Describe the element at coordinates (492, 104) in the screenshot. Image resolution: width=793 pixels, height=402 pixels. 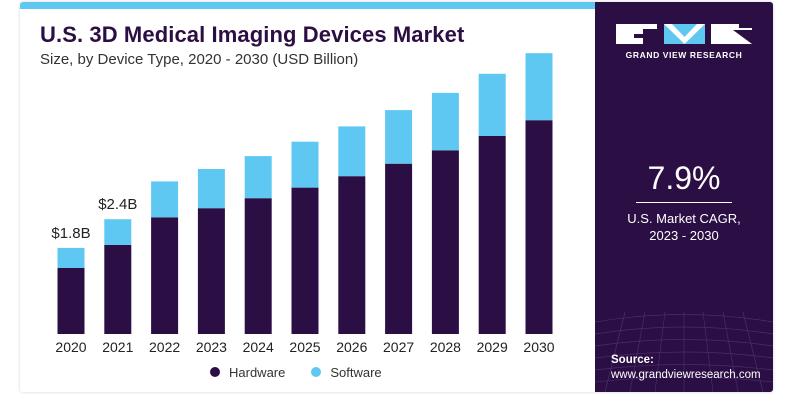
I see `bar-software-2029` at that location.